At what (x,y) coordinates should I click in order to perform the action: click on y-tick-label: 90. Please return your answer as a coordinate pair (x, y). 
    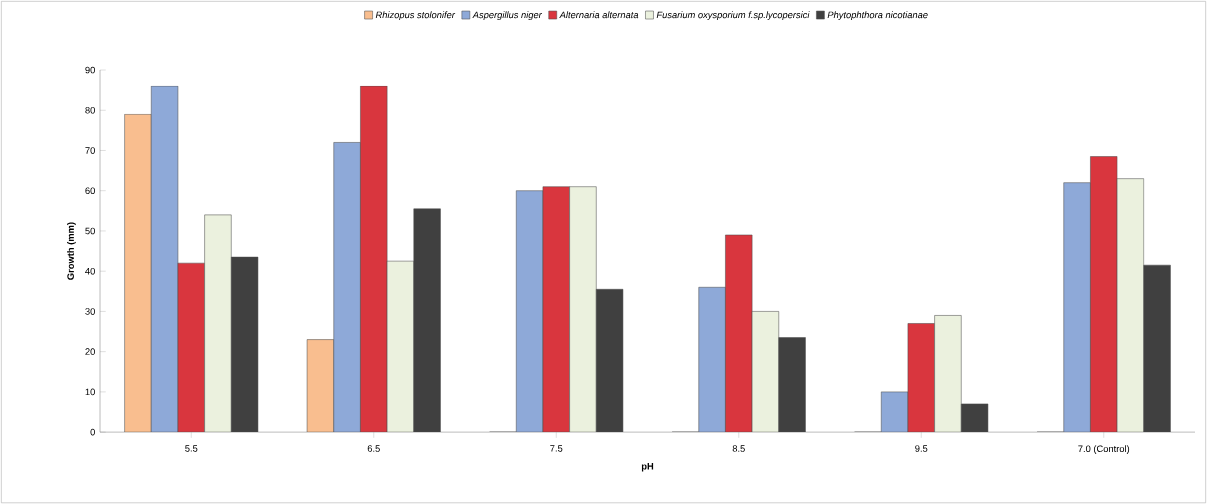
    Looking at the image, I should click on (90, 70).